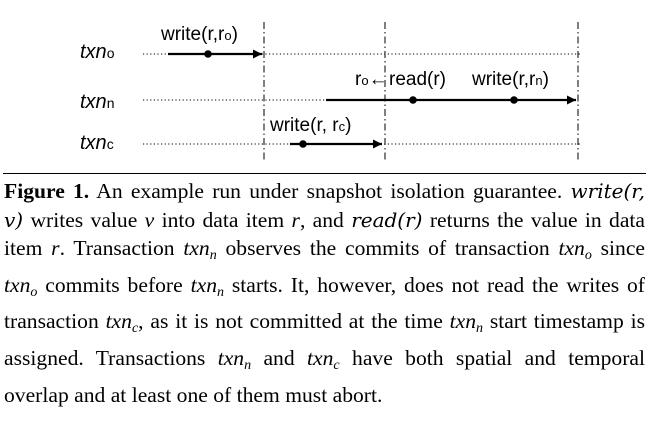  What do you see at coordinates (97, 52) in the screenshot?
I see `lane-label-txn-o: txno` at bounding box center [97, 52].